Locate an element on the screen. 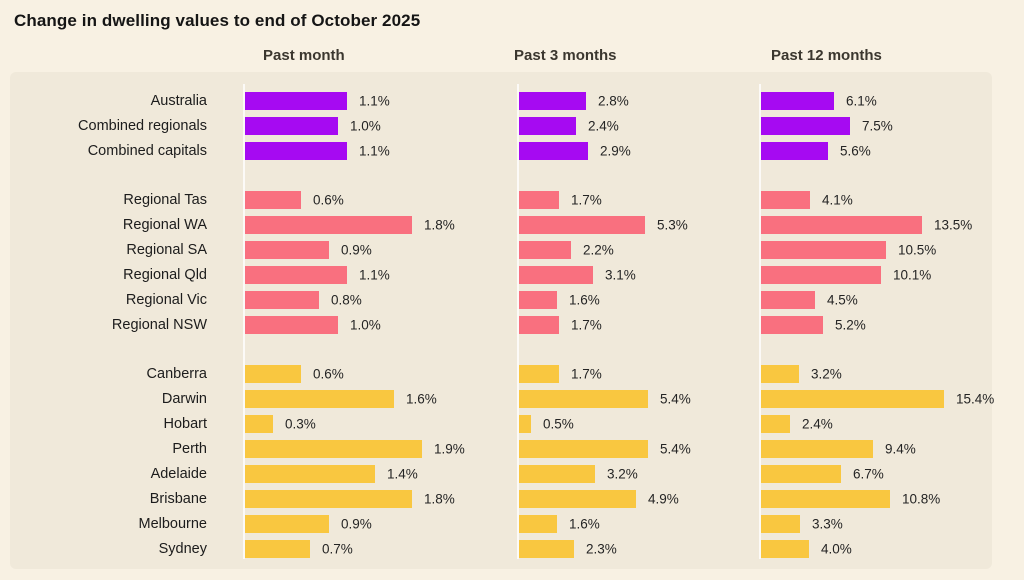 This screenshot has height=580, width=1024. bar-cell: 5.6% is located at coordinates (876, 150).